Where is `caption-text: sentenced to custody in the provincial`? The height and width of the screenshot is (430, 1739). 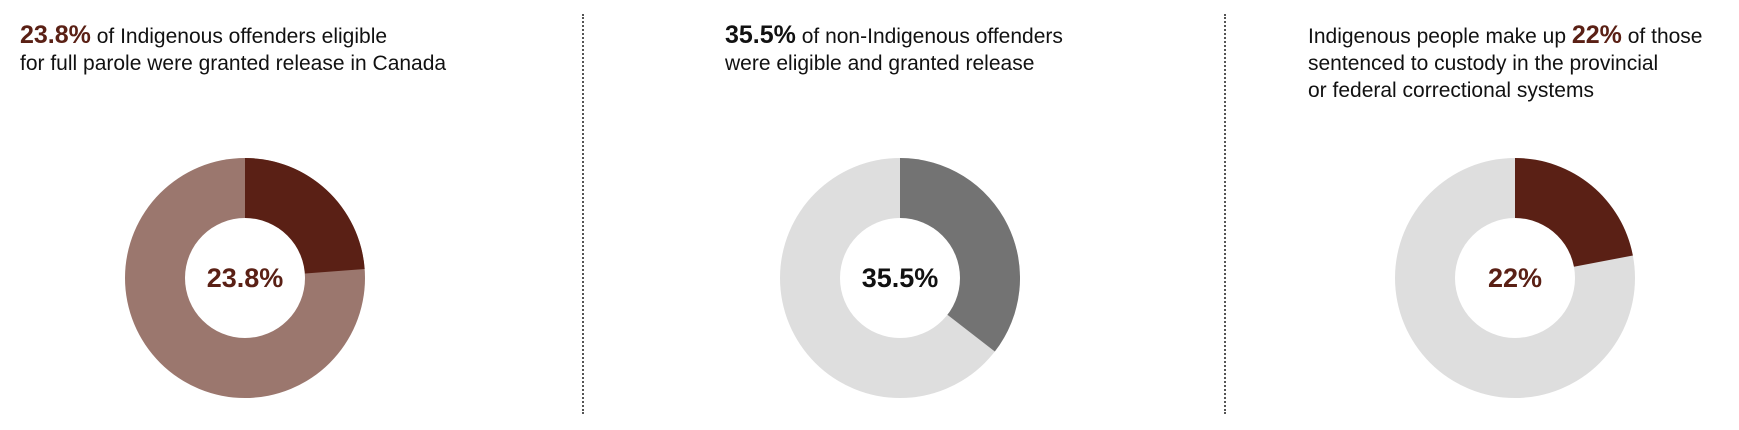 caption-text: sentenced to custody in the provincial is located at coordinates (1483, 63).